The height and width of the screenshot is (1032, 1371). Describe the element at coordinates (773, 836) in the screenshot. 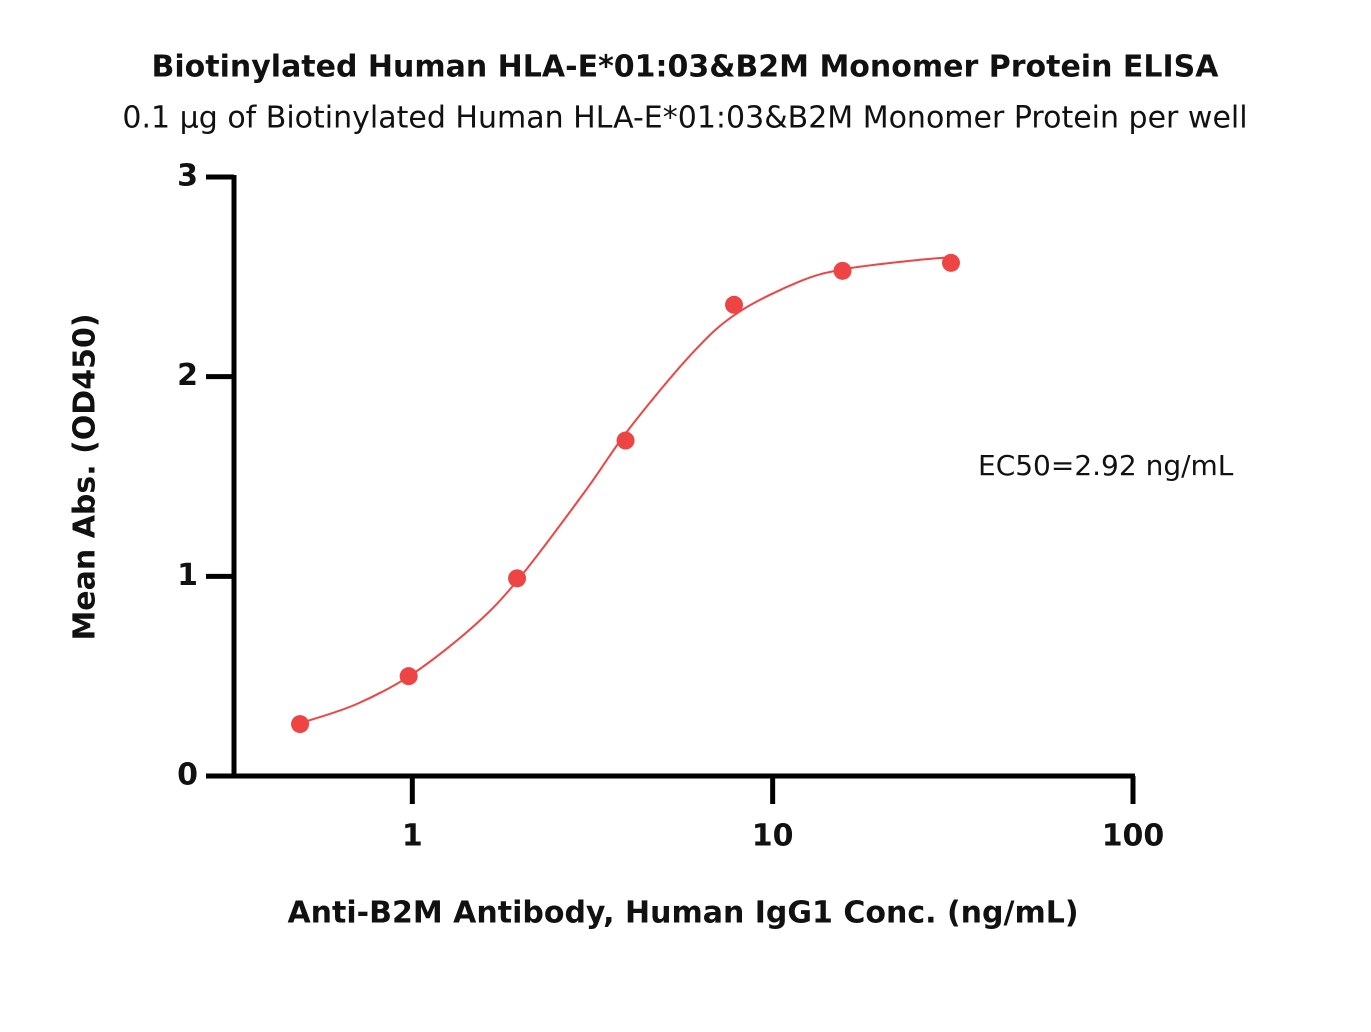

I see `x-tick-label: 10` at that location.